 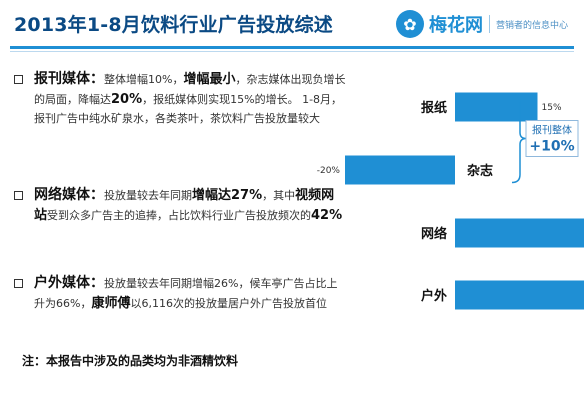 I want to click on section-text: ，其中, so click(x=279, y=195).